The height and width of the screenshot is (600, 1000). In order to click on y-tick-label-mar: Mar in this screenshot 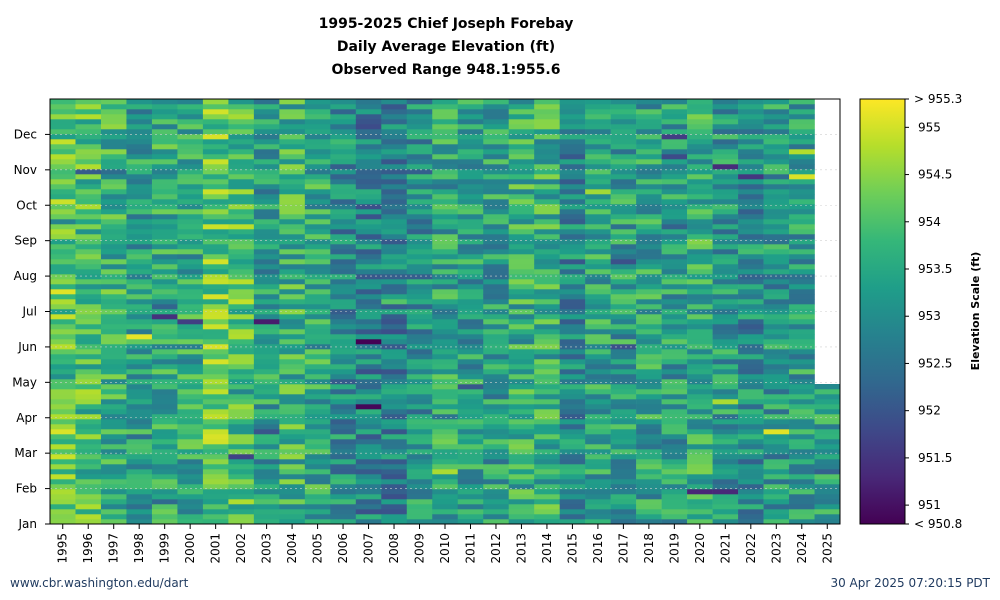, I will do `click(25, 453)`.